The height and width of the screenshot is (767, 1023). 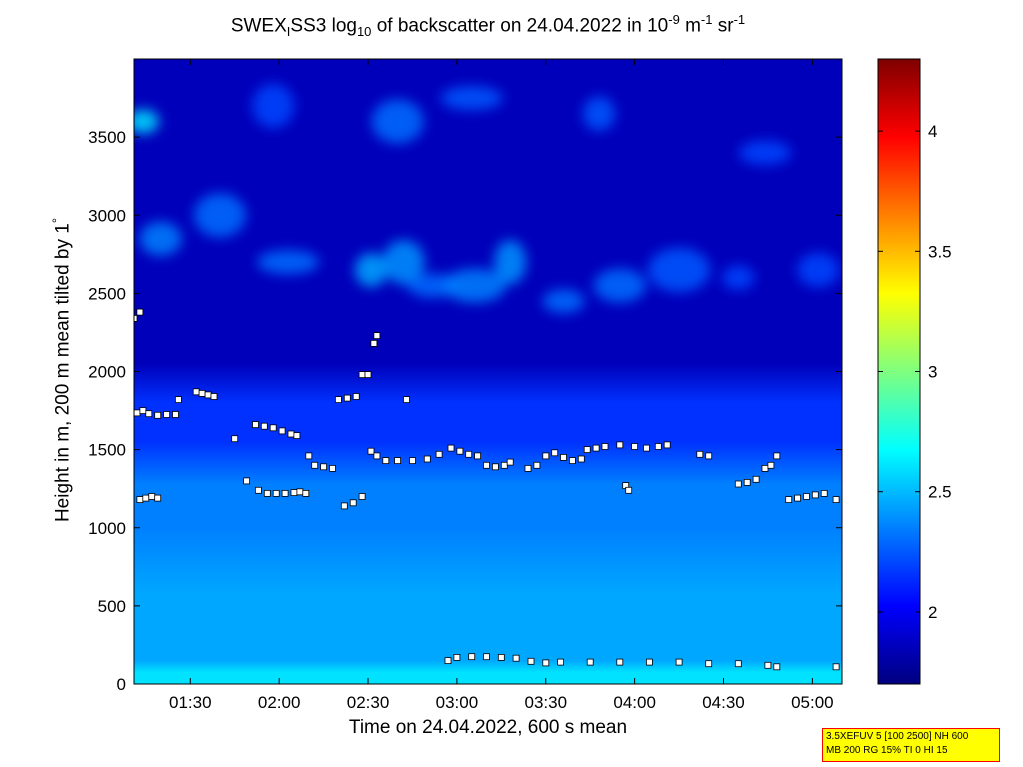 What do you see at coordinates (897, 736) in the screenshot?
I see `info-line-1: 3.5XEFUV 5 [100 2500] NH 600` at bounding box center [897, 736].